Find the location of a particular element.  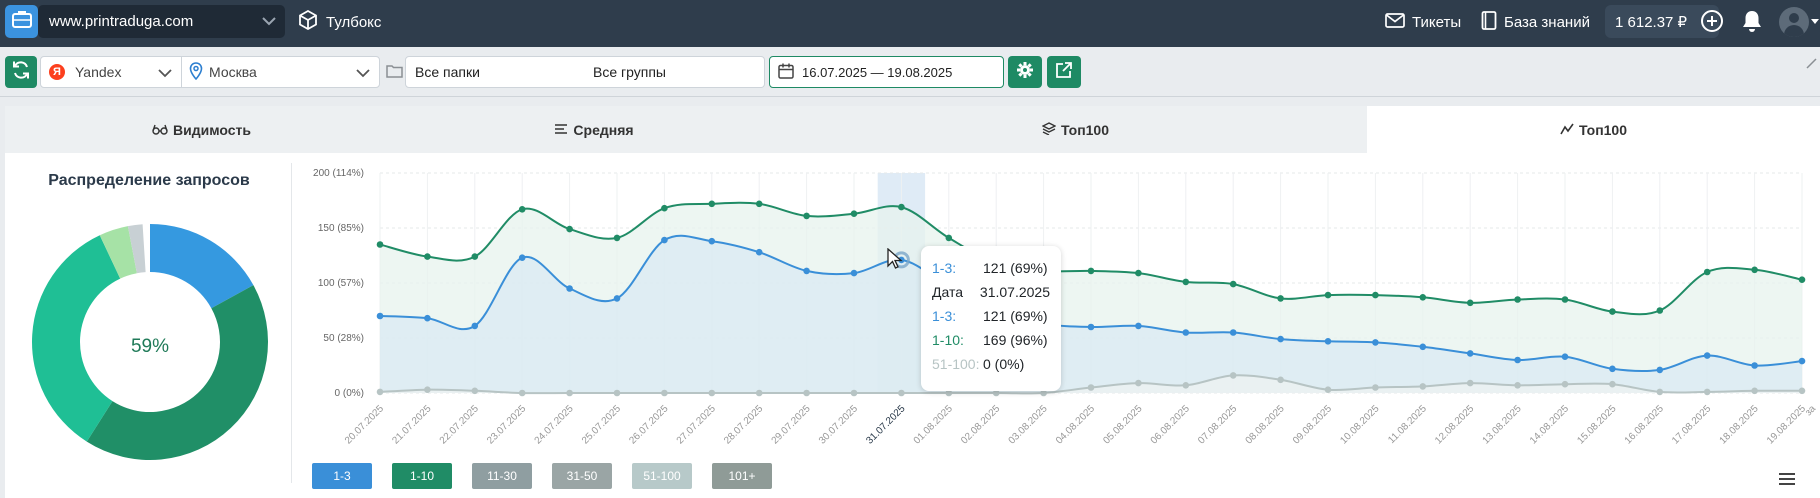

tab-average: Средняя is located at coordinates (594, 129).